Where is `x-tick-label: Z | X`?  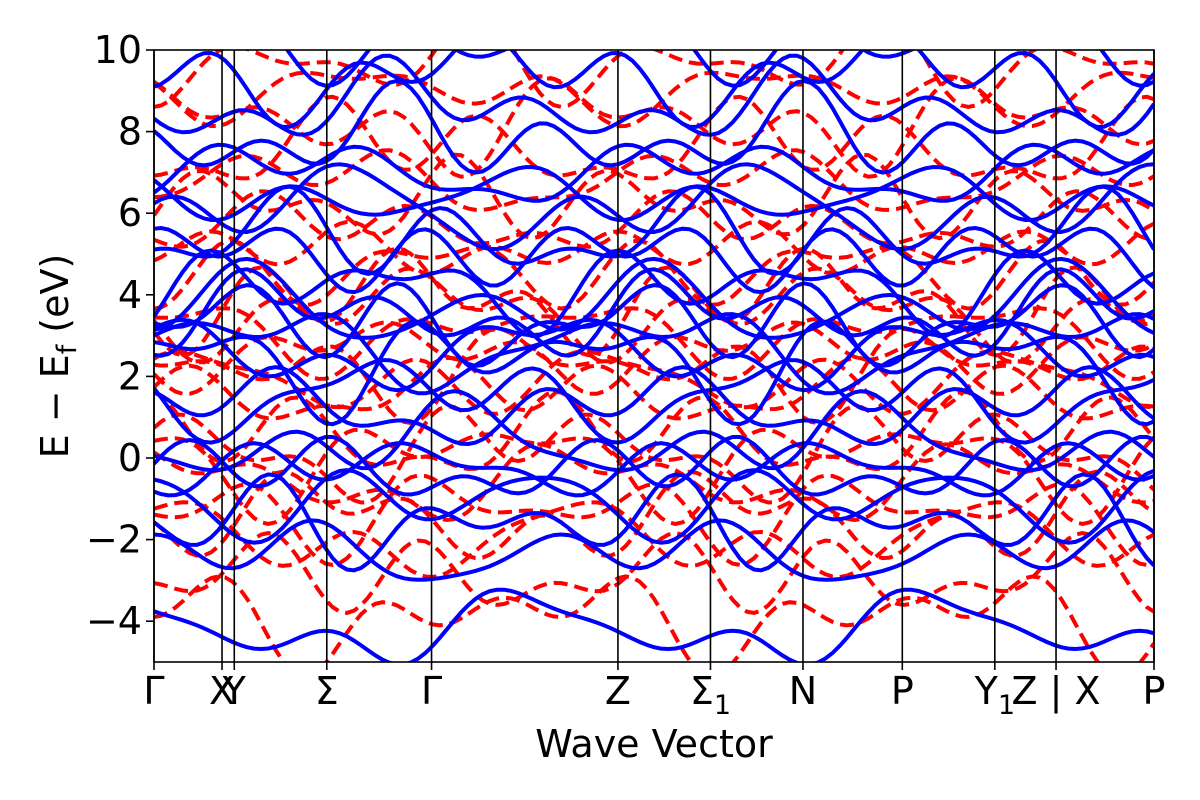
x-tick-label: Z | X is located at coordinates (1056, 691).